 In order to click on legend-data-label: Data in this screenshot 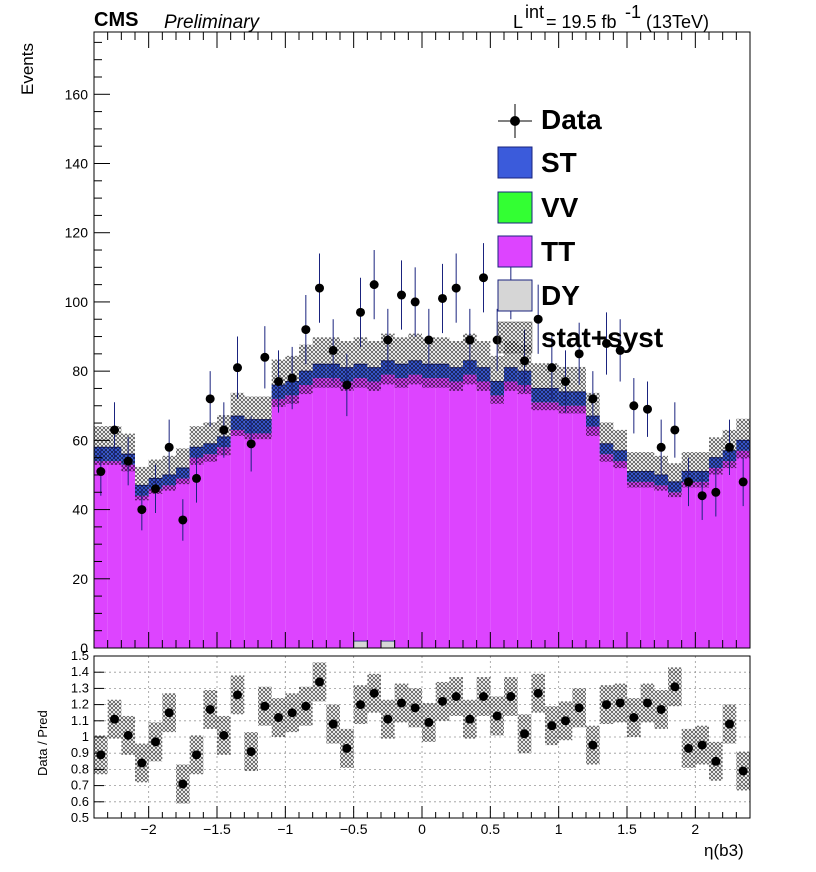, I will do `click(571, 119)`.